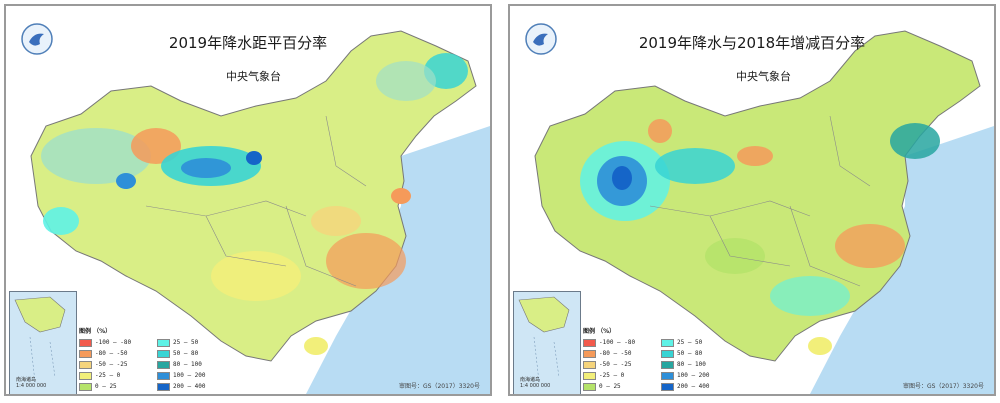 Image resolution: width=1000 pixels, height=403 pixels. Describe the element at coordinates (206, 168) in the screenshot. I see `region-north-very-wet` at that location.